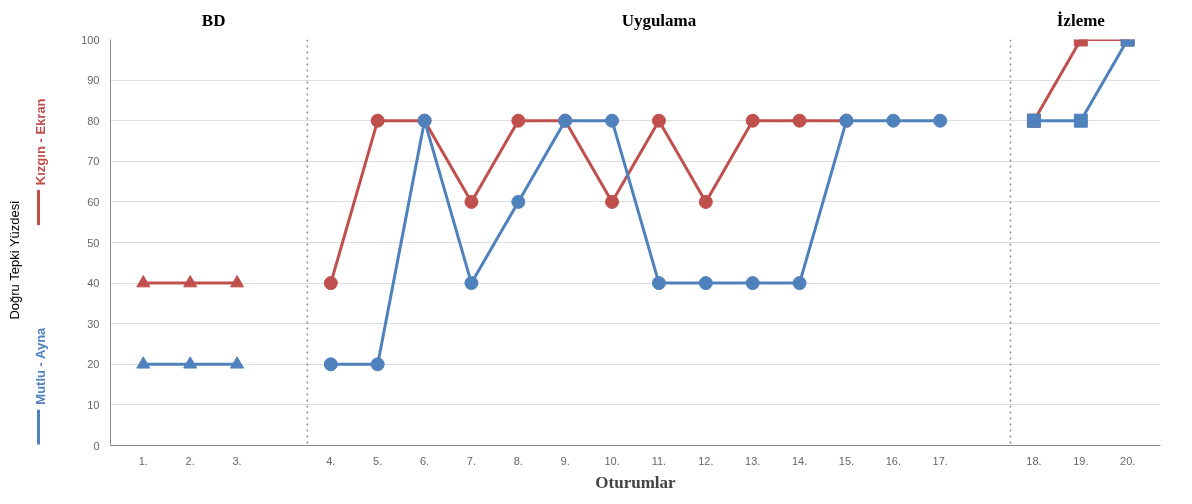 This screenshot has width=1192, height=504. Describe the element at coordinates (237, 460) in the screenshot. I see `x-tick-label: 3.` at that location.